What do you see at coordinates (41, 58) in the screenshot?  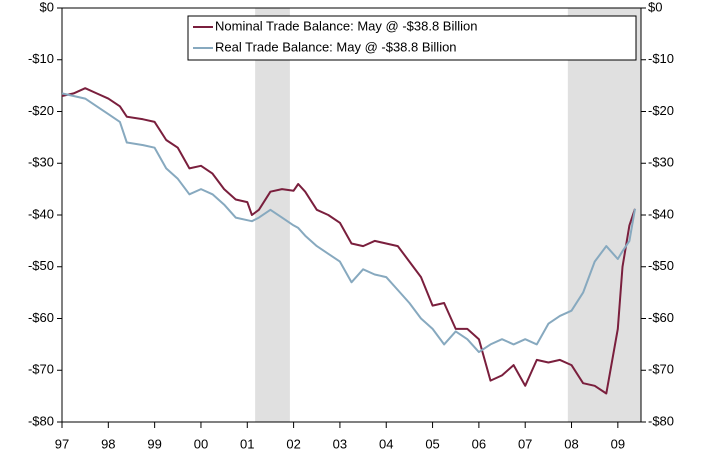 I see `y-tick-label: -$10` at bounding box center [41, 58].